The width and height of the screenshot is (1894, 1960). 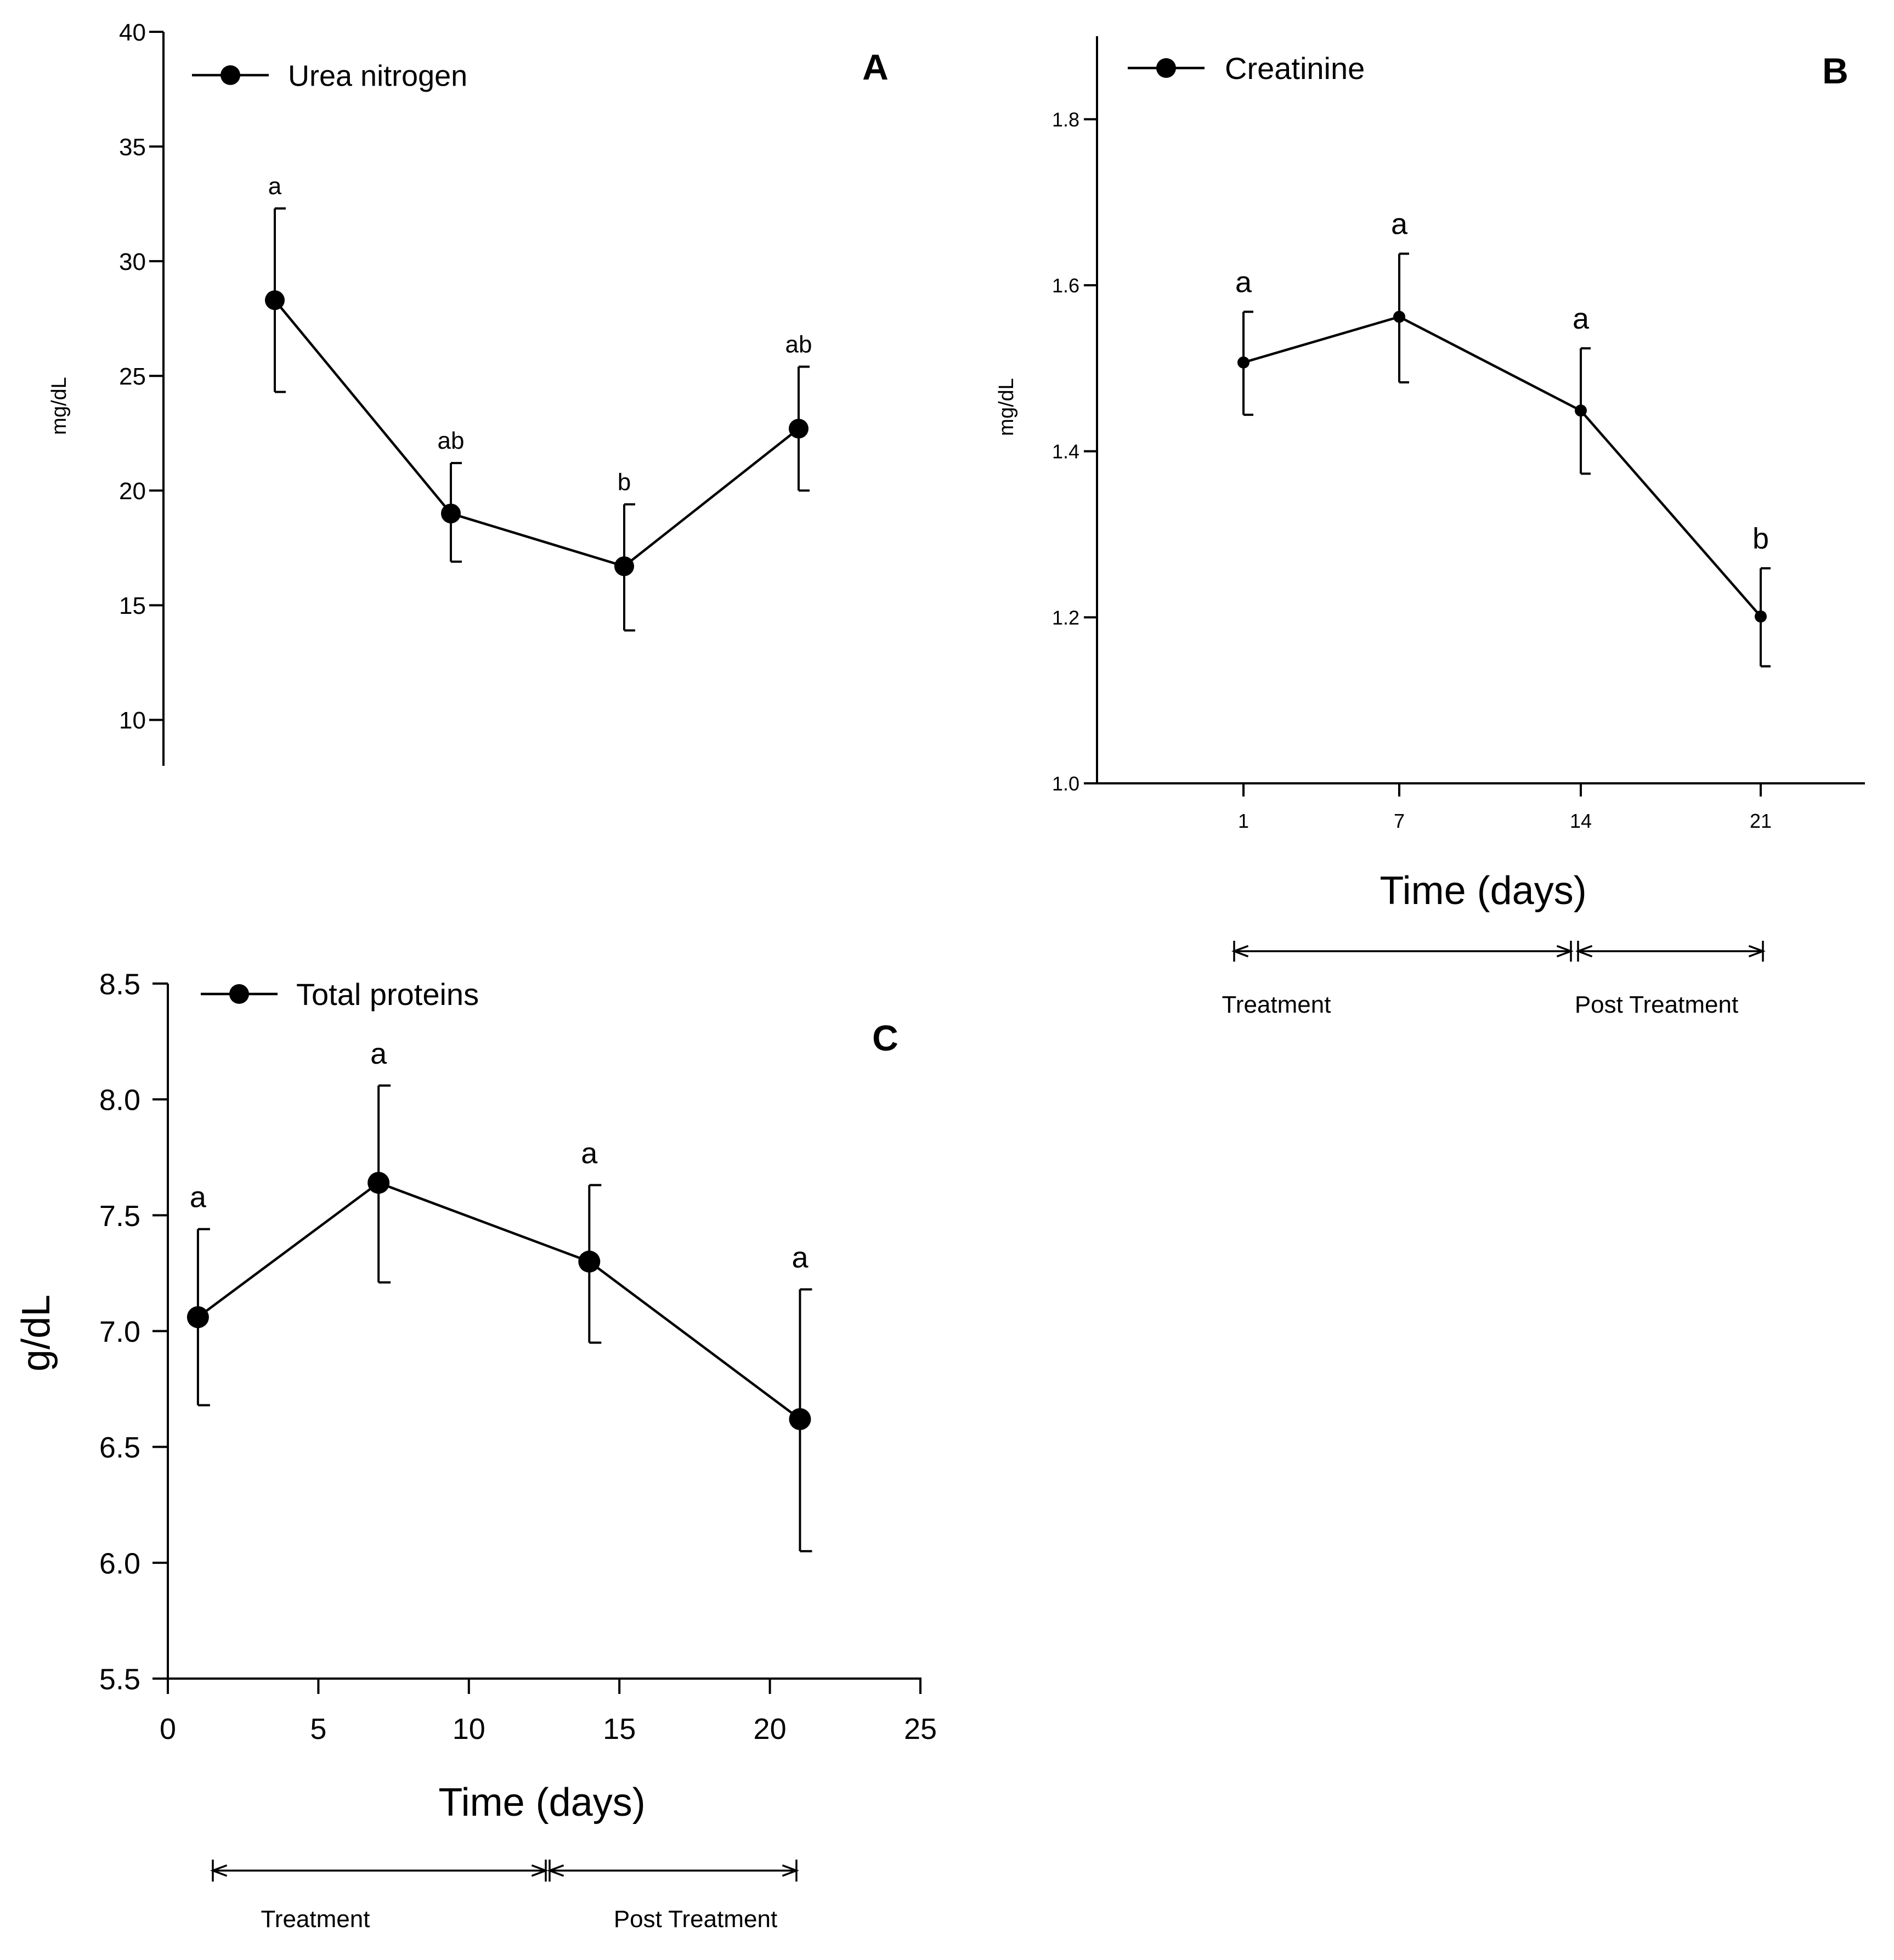 I want to click on panel-letter: B, so click(x=1835, y=70).